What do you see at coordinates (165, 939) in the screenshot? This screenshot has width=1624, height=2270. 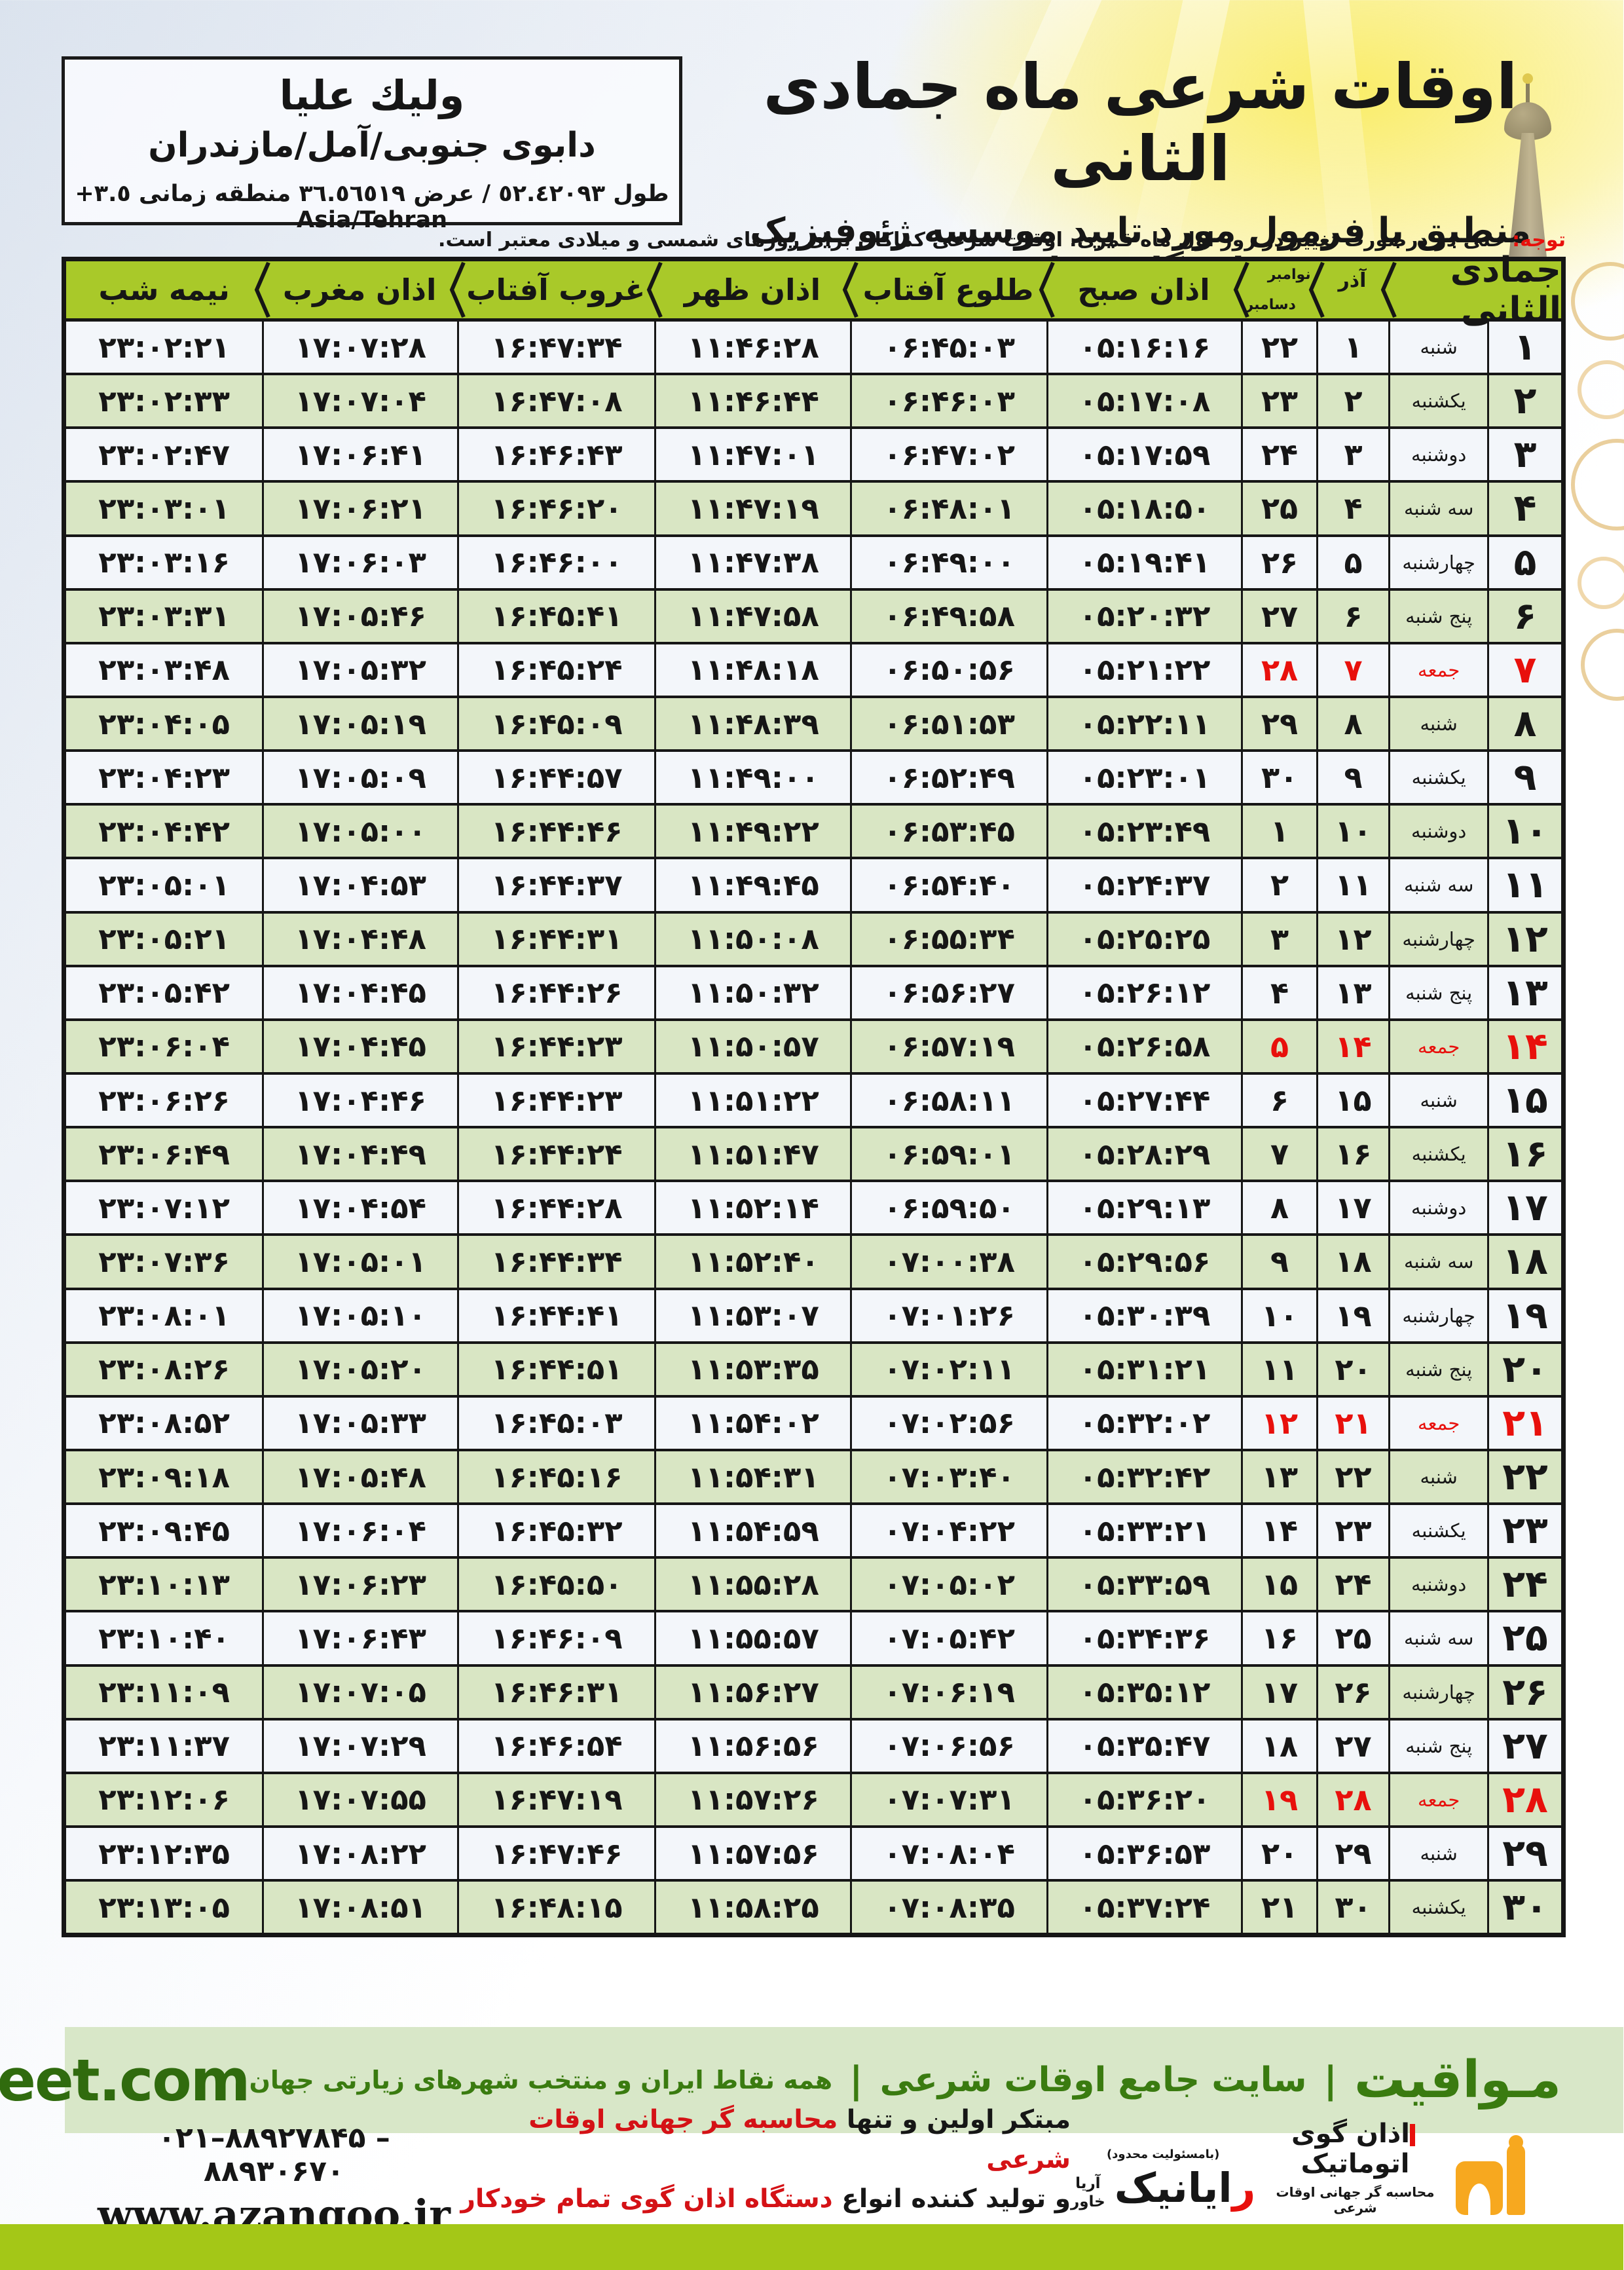 I see `cell-midnight-time: ۲۳:۰۵:۲۱` at bounding box center [165, 939].